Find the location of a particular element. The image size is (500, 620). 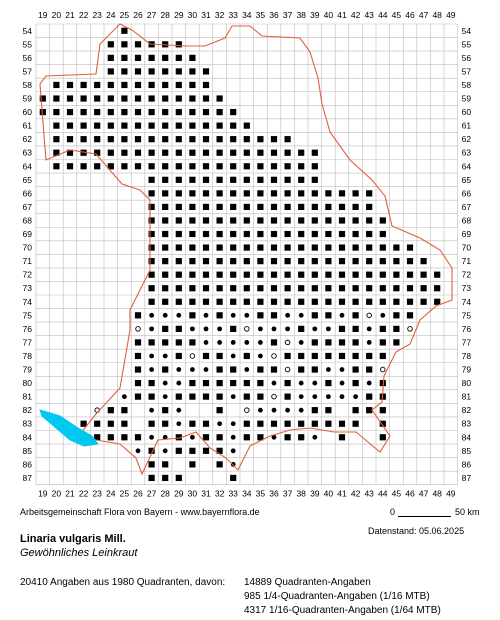

column-label: 26 is located at coordinates (138, 15).